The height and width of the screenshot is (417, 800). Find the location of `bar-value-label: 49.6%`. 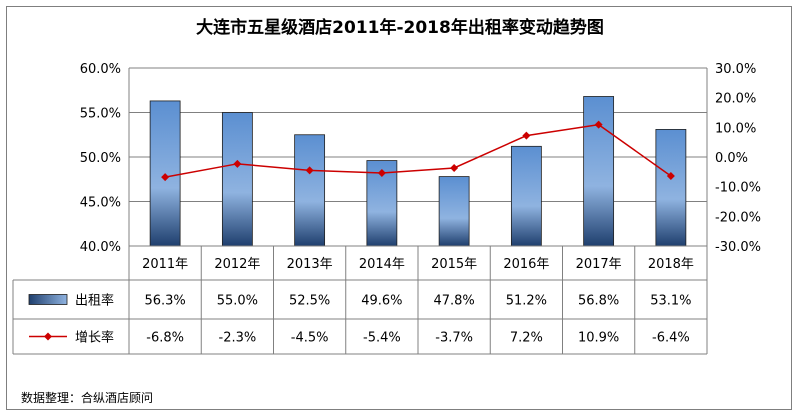

bar-value-label: 49.6% is located at coordinates (381, 301).